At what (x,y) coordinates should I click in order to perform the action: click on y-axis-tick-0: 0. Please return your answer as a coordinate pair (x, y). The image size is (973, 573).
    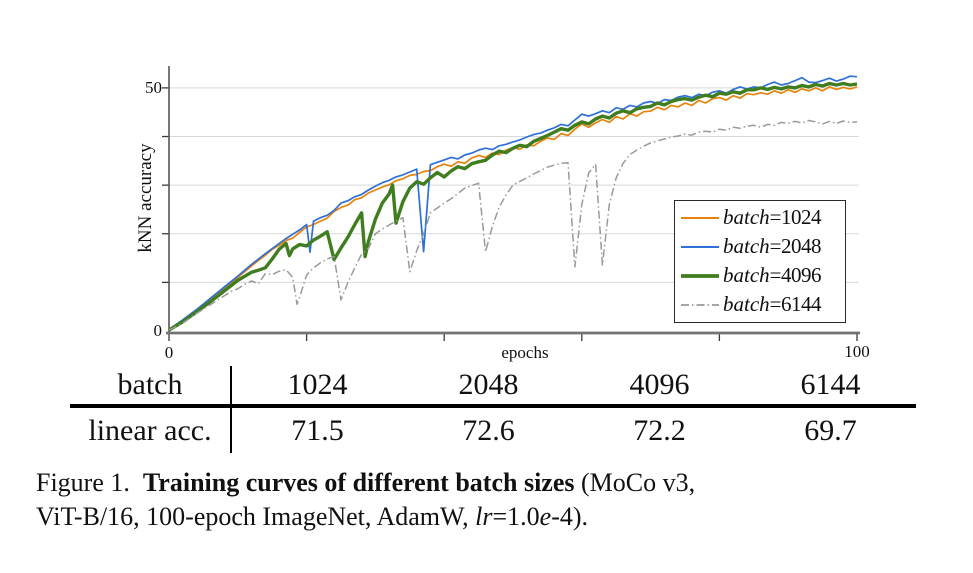
    Looking at the image, I should click on (158, 330).